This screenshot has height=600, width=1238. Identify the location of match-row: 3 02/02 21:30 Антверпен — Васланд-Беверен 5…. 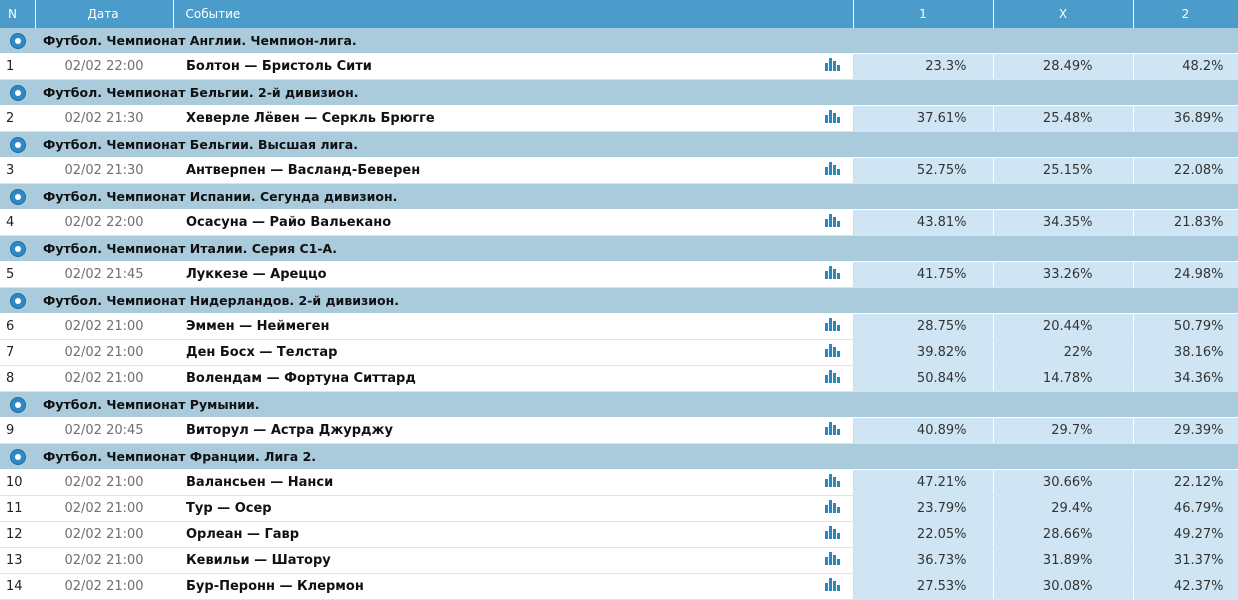
(619, 170).